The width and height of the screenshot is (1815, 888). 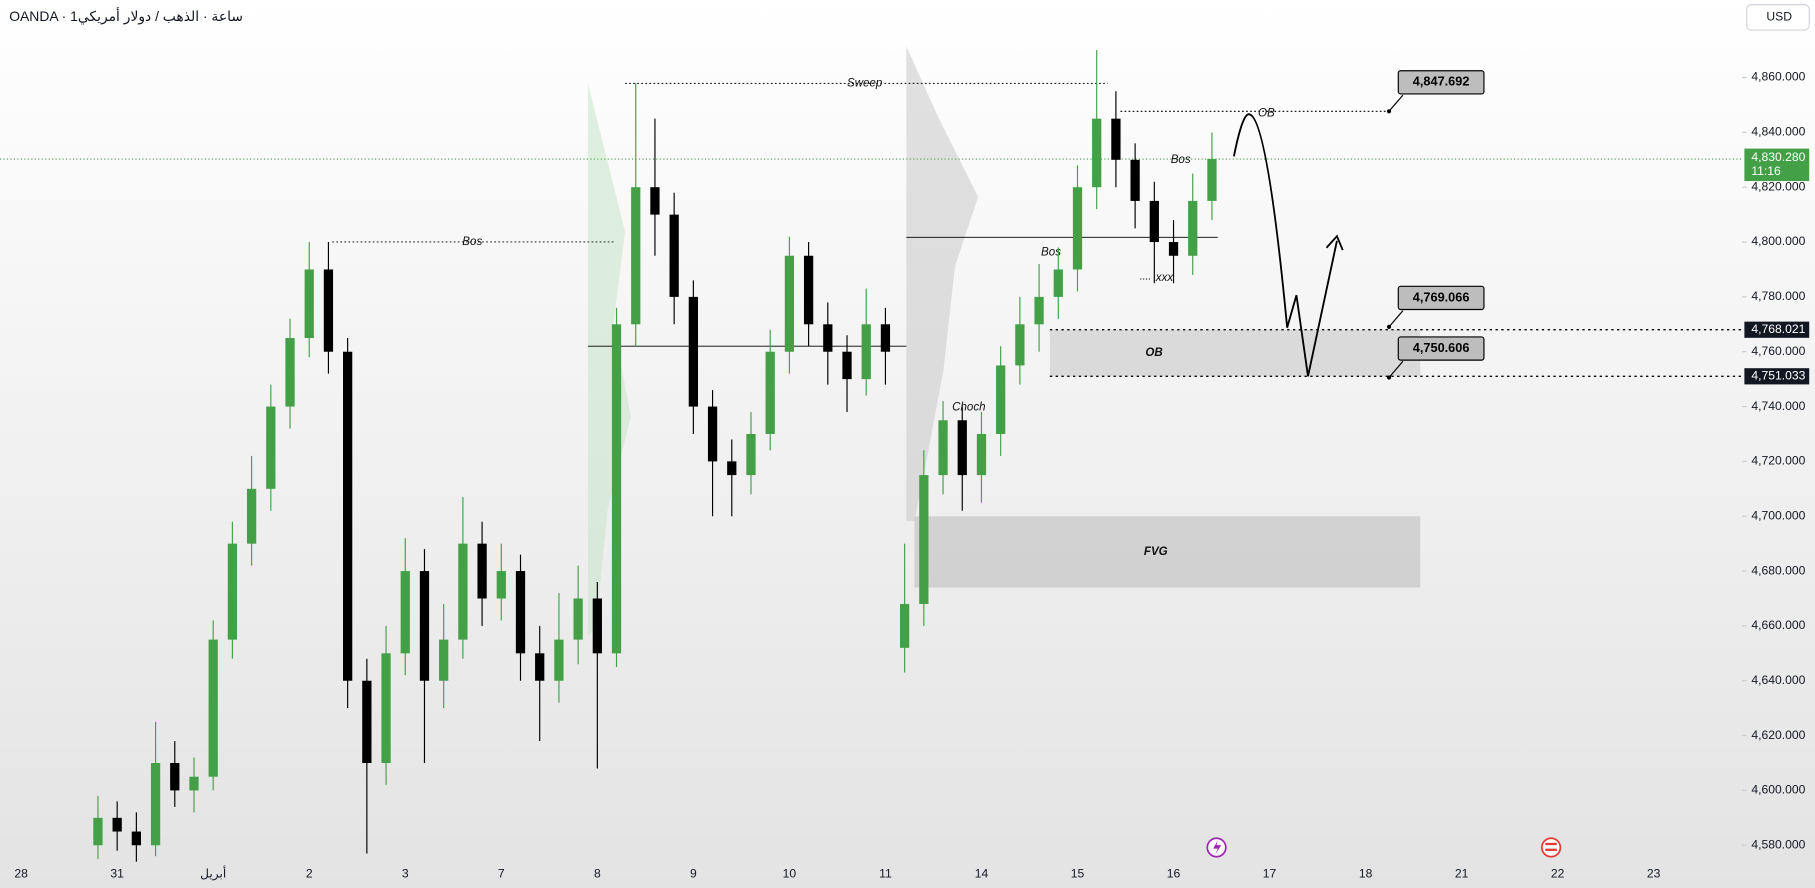 I want to click on y-tick-label: 4,860.000, so click(x=1778, y=77).